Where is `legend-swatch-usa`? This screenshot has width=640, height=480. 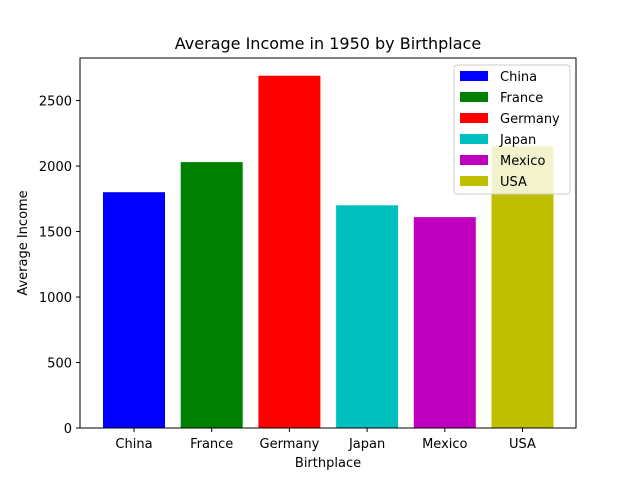
legend-swatch-usa is located at coordinates (474, 181).